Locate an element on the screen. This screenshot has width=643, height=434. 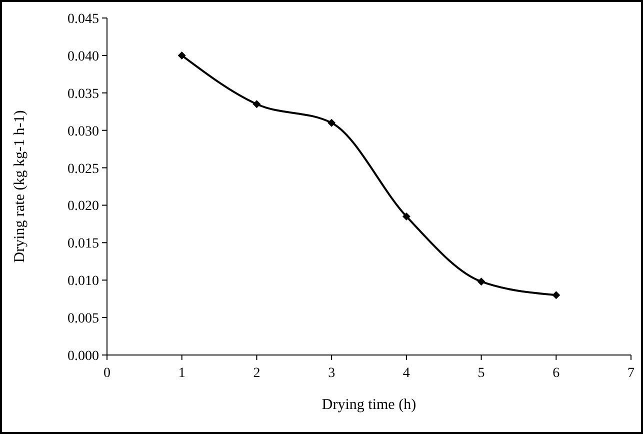
y-tick-label: 0.010 is located at coordinates (83, 282).